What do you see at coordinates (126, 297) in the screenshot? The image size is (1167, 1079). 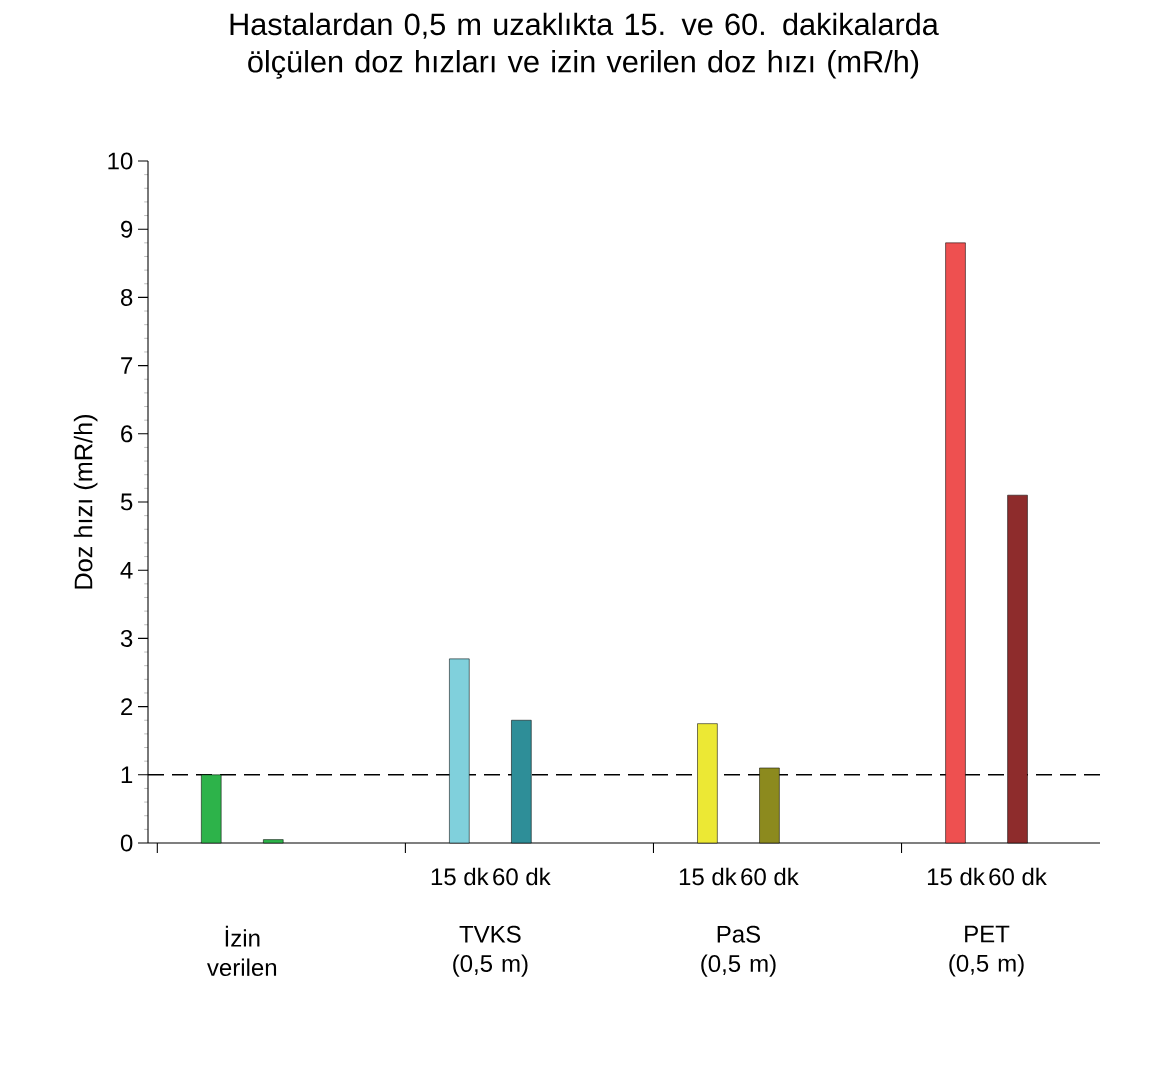 I see `y-tick-label: 8` at bounding box center [126, 297].